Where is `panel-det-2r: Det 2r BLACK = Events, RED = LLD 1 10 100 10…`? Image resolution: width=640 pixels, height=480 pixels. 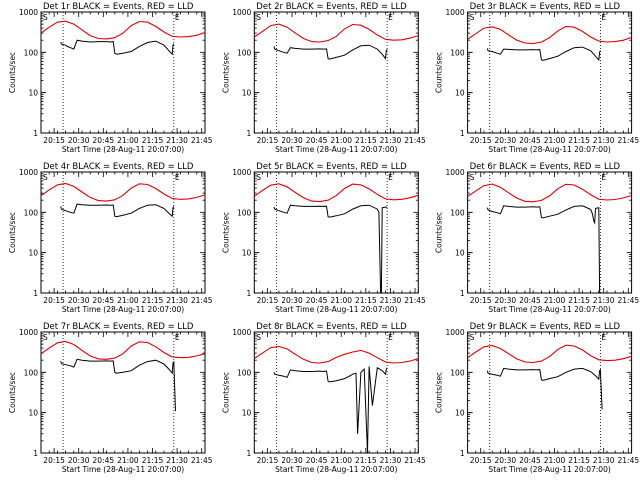
panel-det-2r: Det 2r BLACK = Events, RED = LLD 1 10 100 10… is located at coordinates (323, 78).